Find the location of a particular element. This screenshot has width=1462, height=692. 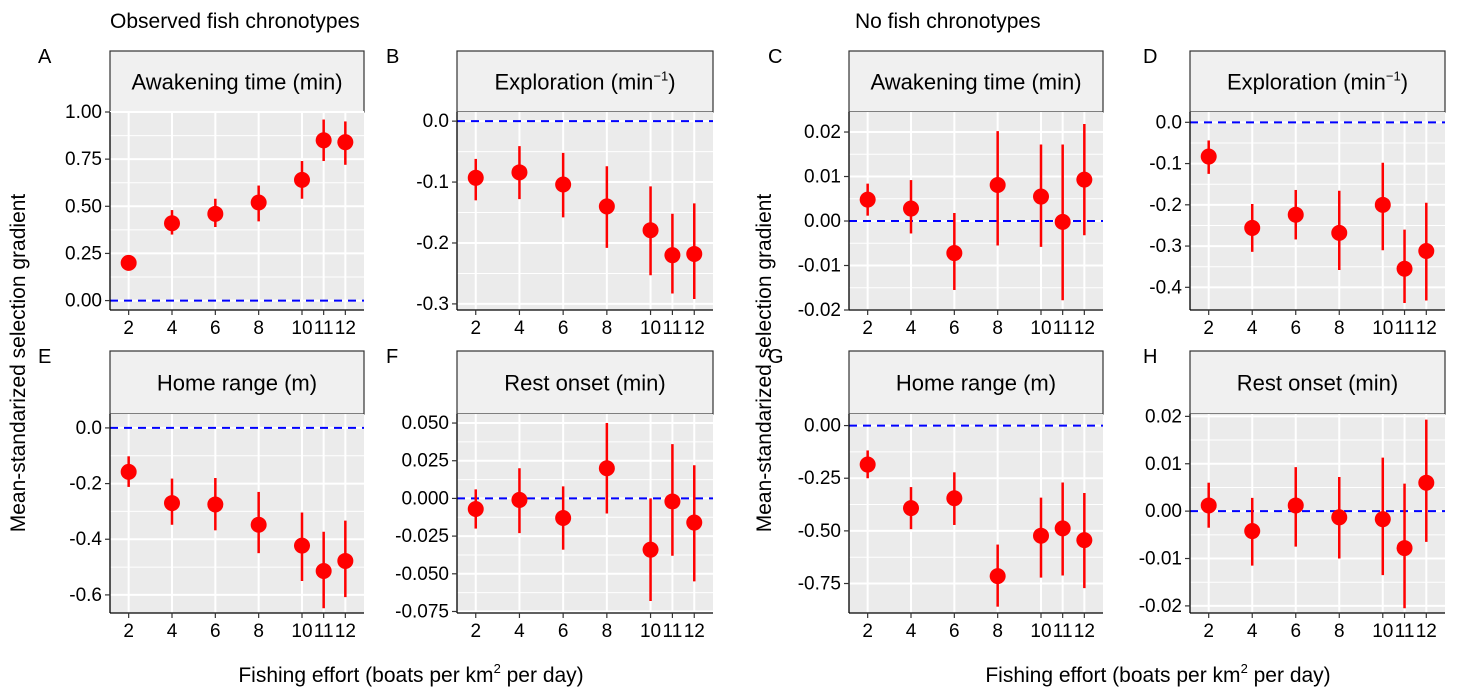

y-tick-label: 0.25 is located at coordinates (83, 253).